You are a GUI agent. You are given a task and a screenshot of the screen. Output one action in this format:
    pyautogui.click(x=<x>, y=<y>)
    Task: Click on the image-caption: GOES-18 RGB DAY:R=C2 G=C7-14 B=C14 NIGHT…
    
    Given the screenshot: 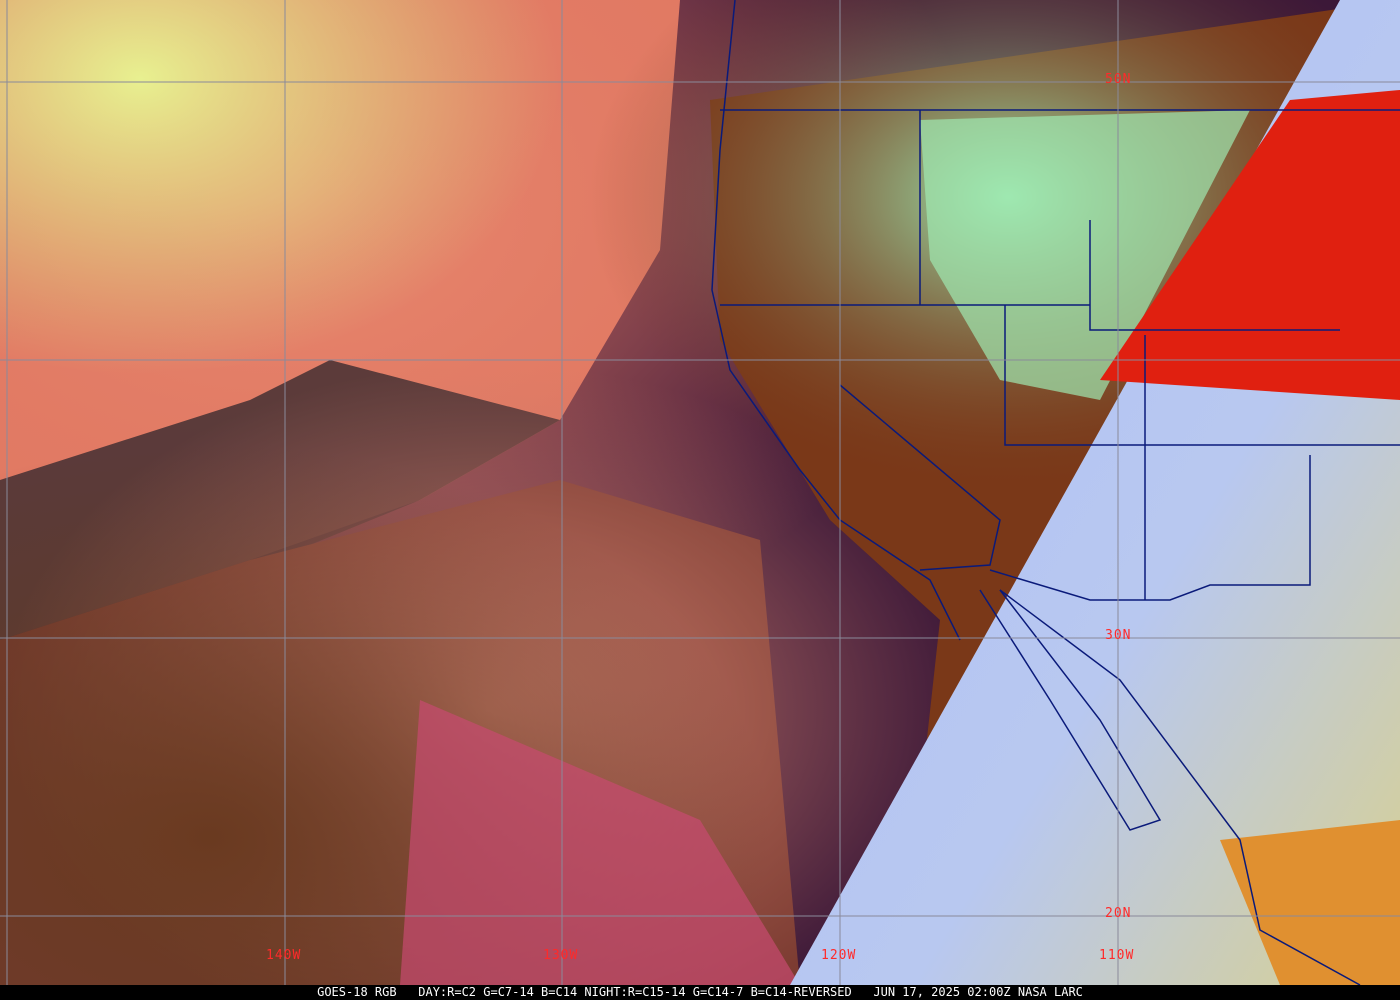 What is the action you would take?
    pyautogui.click(x=700, y=992)
    